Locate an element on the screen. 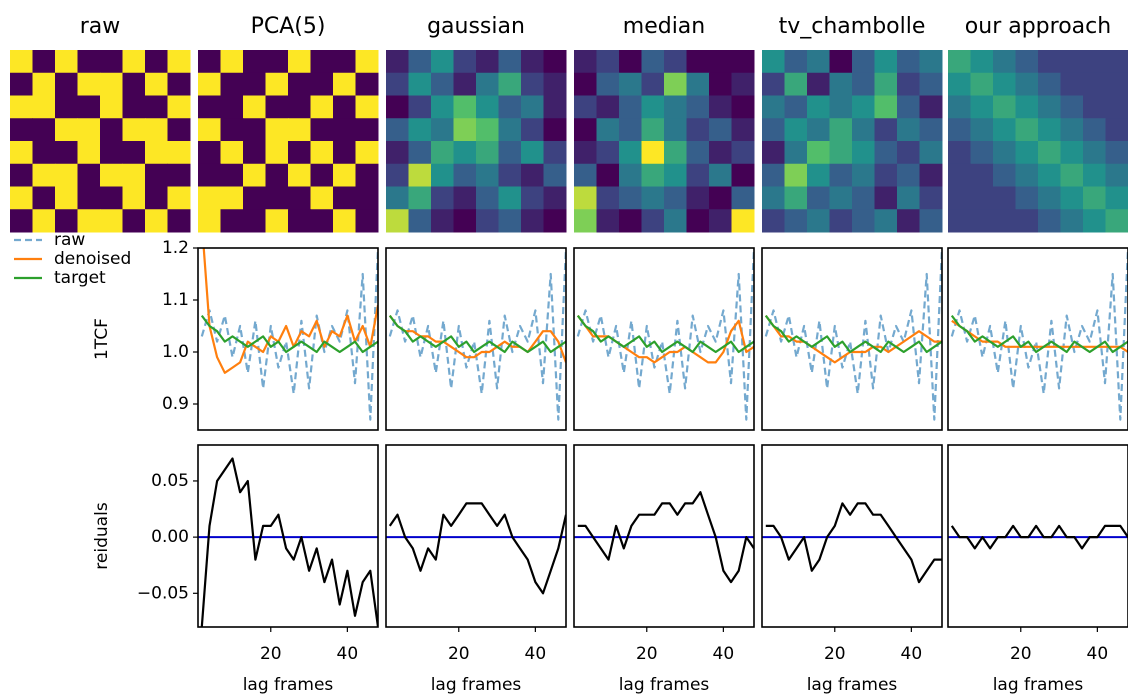 The width and height of the screenshot is (1128, 696). legend-label: raw is located at coordinates (69, 240).